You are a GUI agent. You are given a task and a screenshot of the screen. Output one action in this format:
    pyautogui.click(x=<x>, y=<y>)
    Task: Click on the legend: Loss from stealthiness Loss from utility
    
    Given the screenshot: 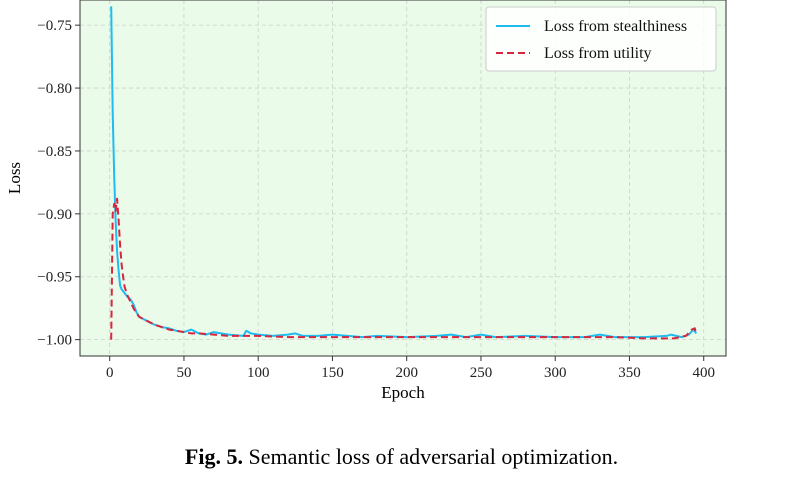 What is the action you would take?
    pyautogui.click(x=601, y=39)
    